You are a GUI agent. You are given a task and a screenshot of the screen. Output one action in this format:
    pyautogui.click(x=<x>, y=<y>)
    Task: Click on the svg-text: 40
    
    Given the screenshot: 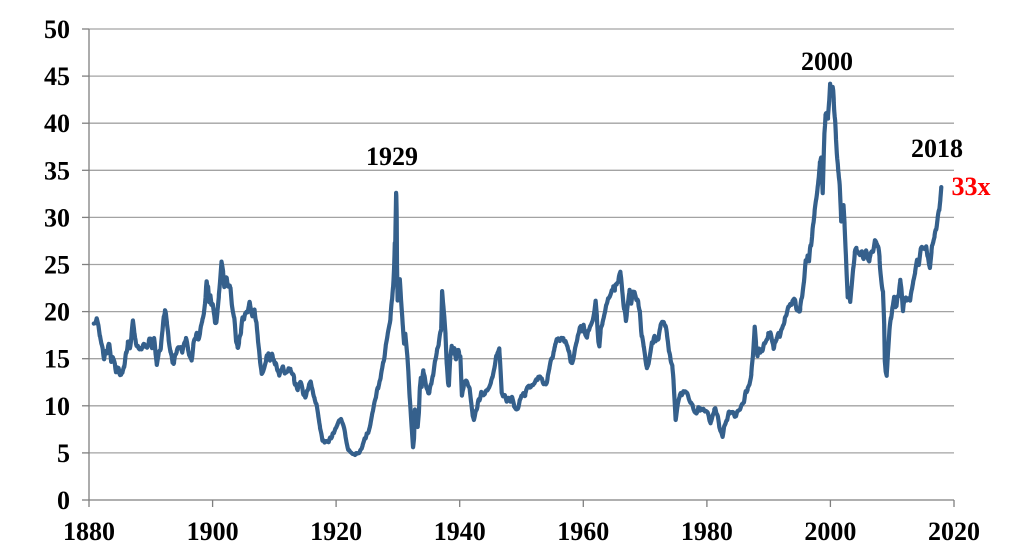 What is the action you would take?
    pyautogui.click(x=57, y=123)
    